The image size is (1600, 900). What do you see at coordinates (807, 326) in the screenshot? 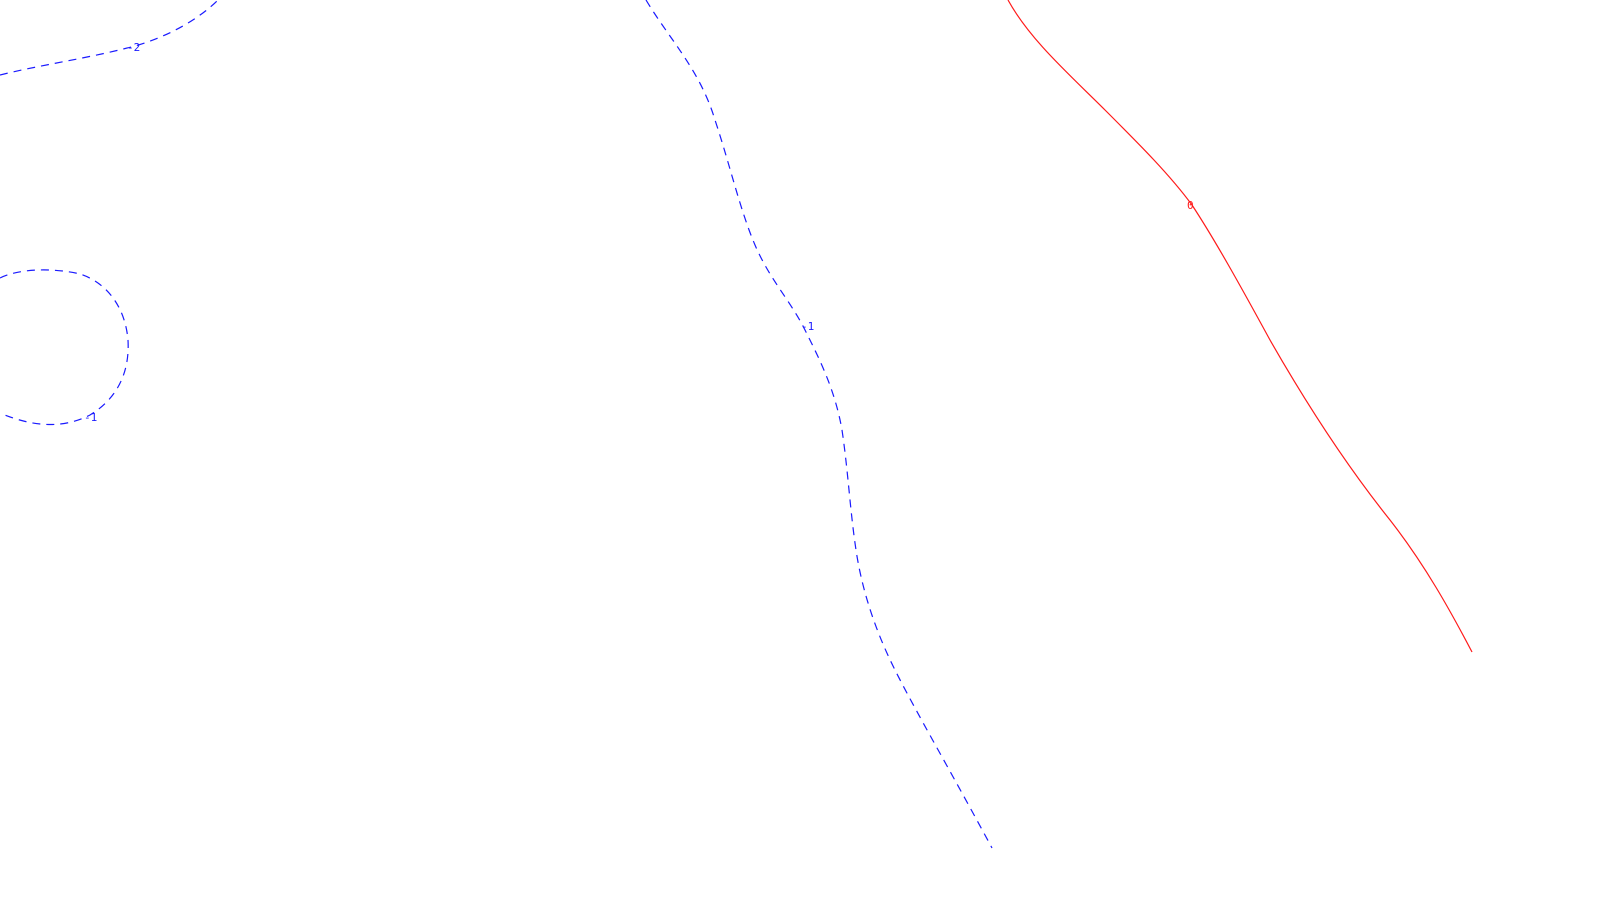
I see `contour-label-minus-1-middle: -1` at bounding box center [807, 326].